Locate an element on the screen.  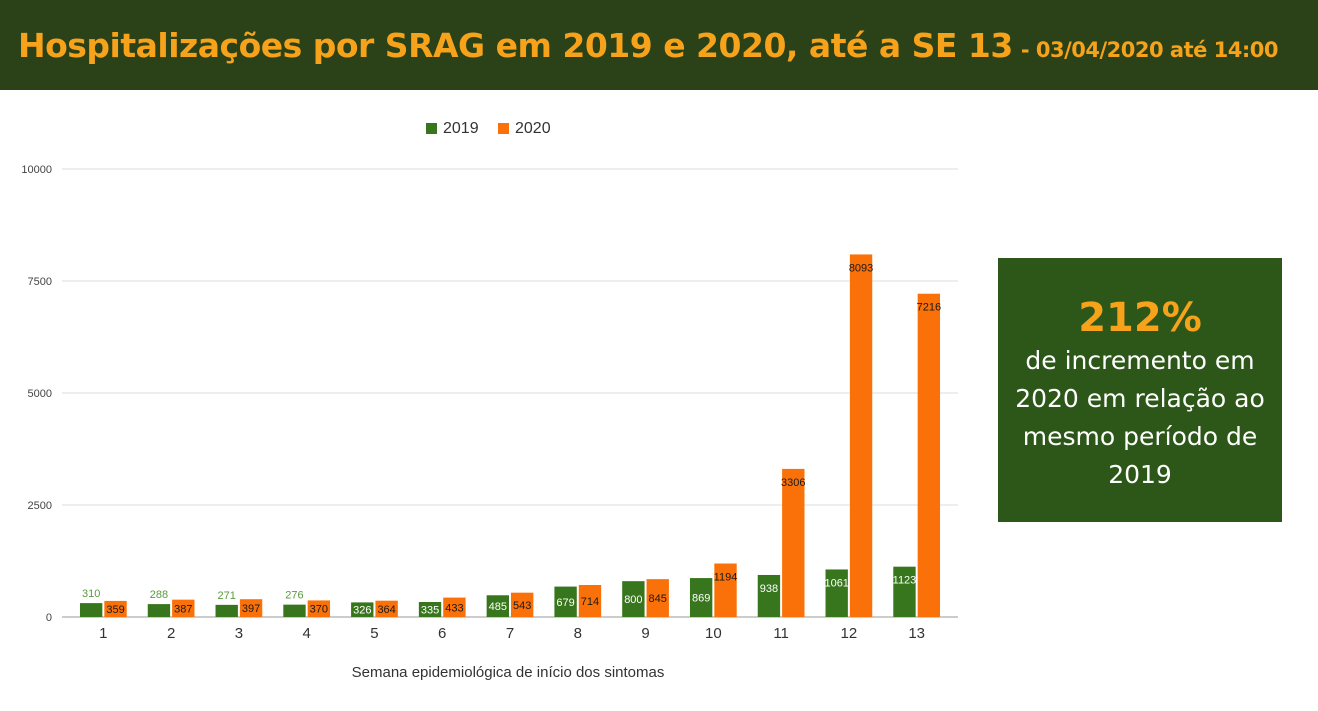
data-label-2020-week-2: 387 is located at coordinates (183, 609).